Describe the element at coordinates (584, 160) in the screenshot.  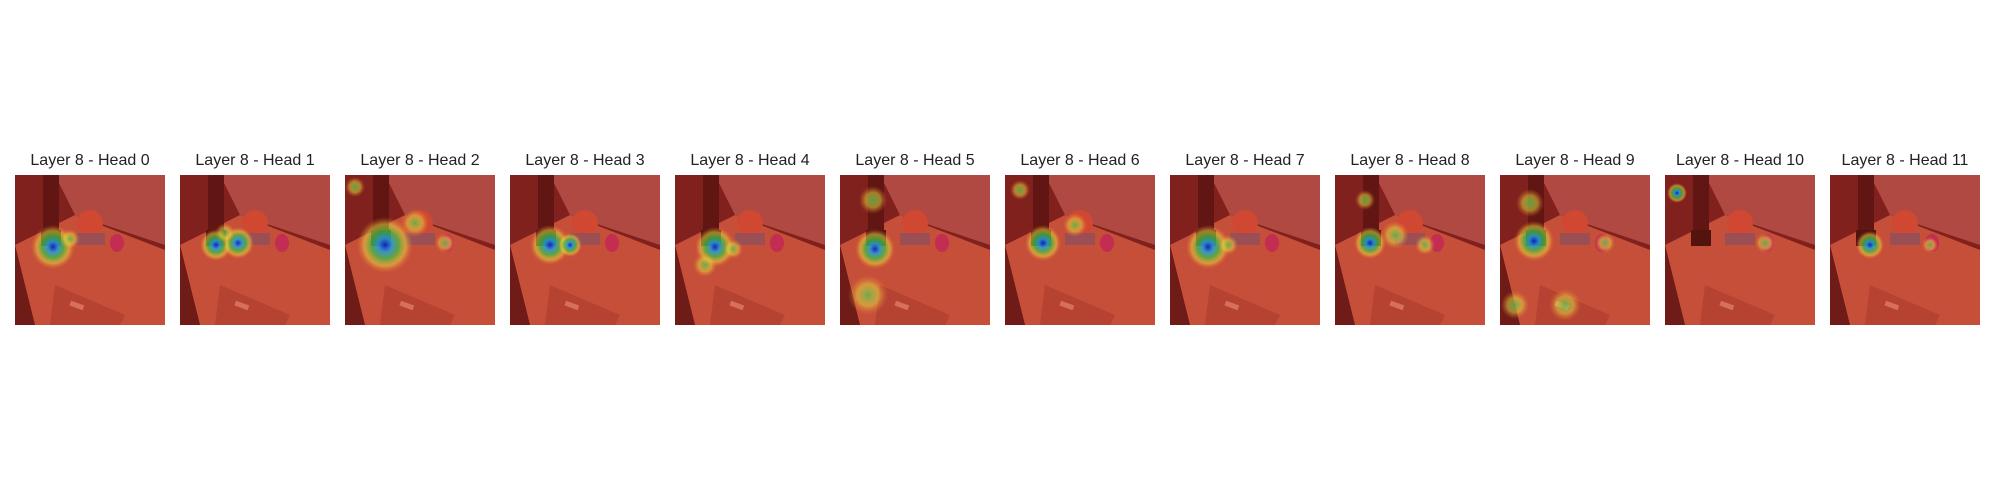
I see `panel-title: Layer 8 - Head 3` at that location.